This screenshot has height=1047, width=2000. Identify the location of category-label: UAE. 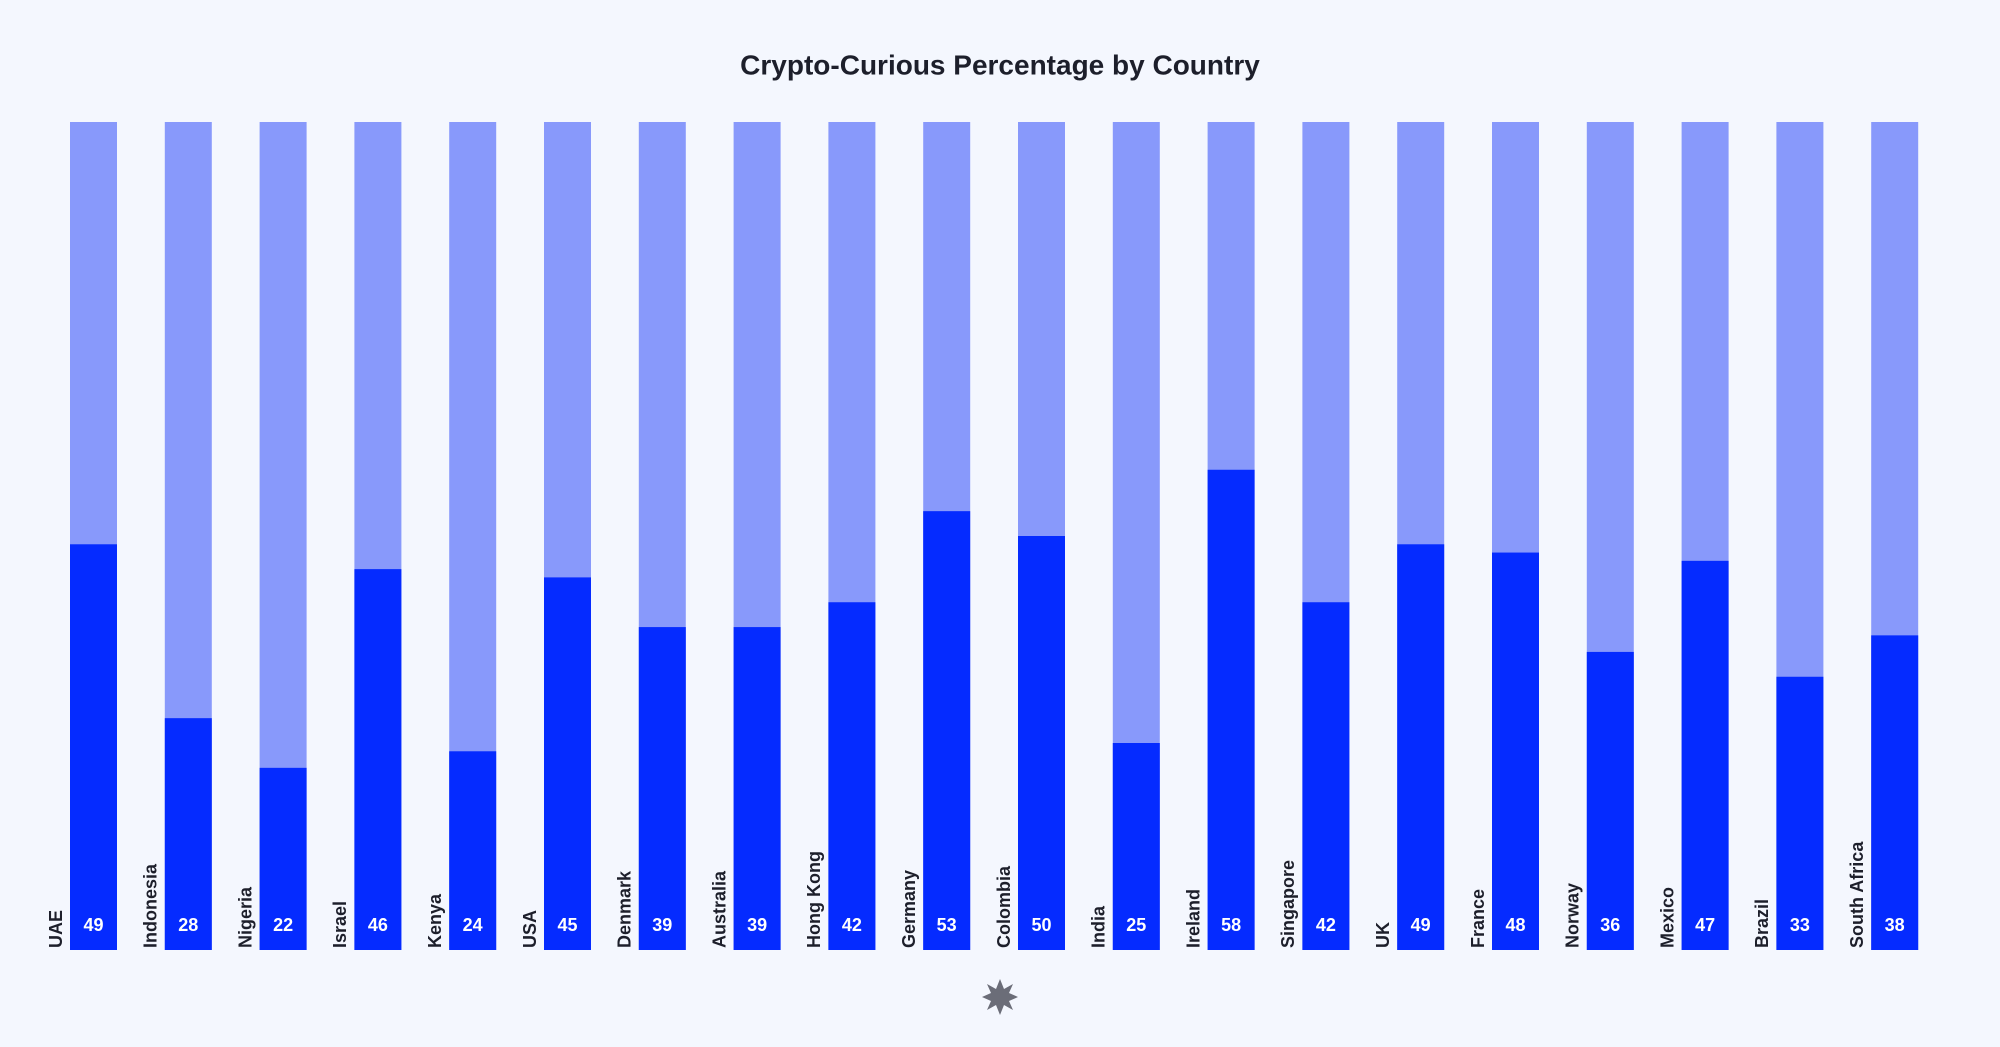
(56, 929).